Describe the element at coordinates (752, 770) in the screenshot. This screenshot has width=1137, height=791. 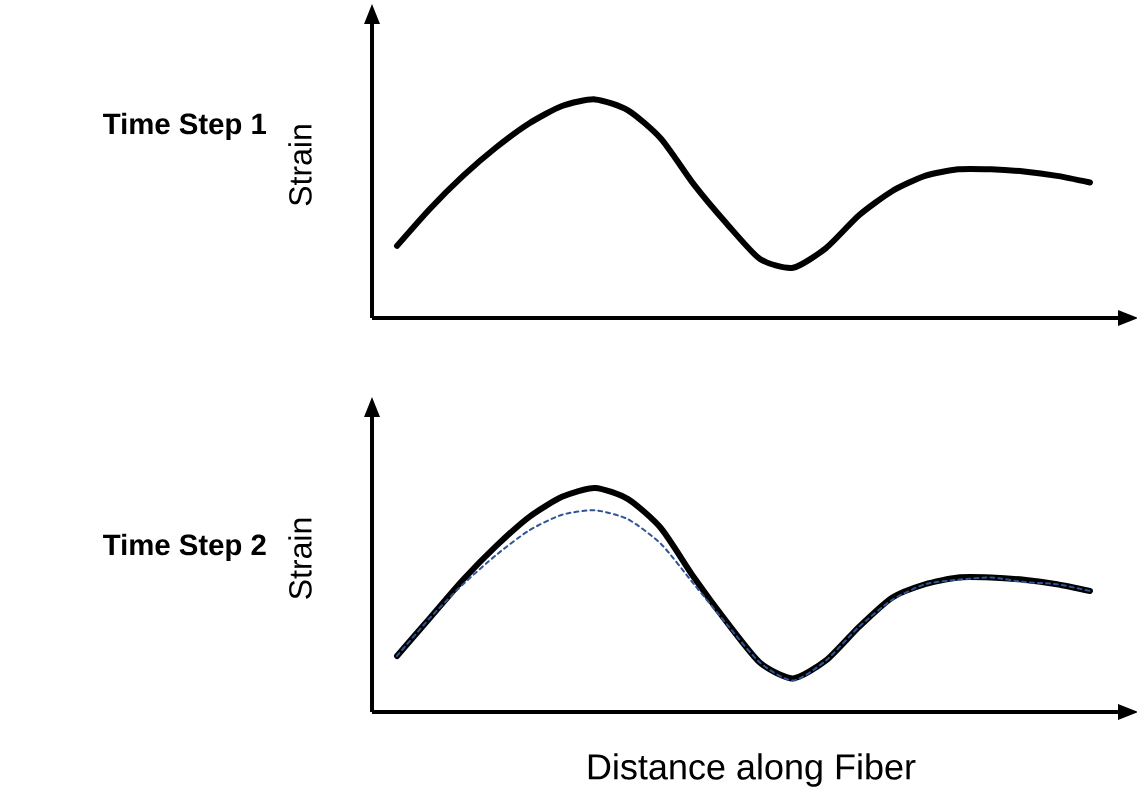
I see `x-axis-title: Distance along Fiber` at that location.